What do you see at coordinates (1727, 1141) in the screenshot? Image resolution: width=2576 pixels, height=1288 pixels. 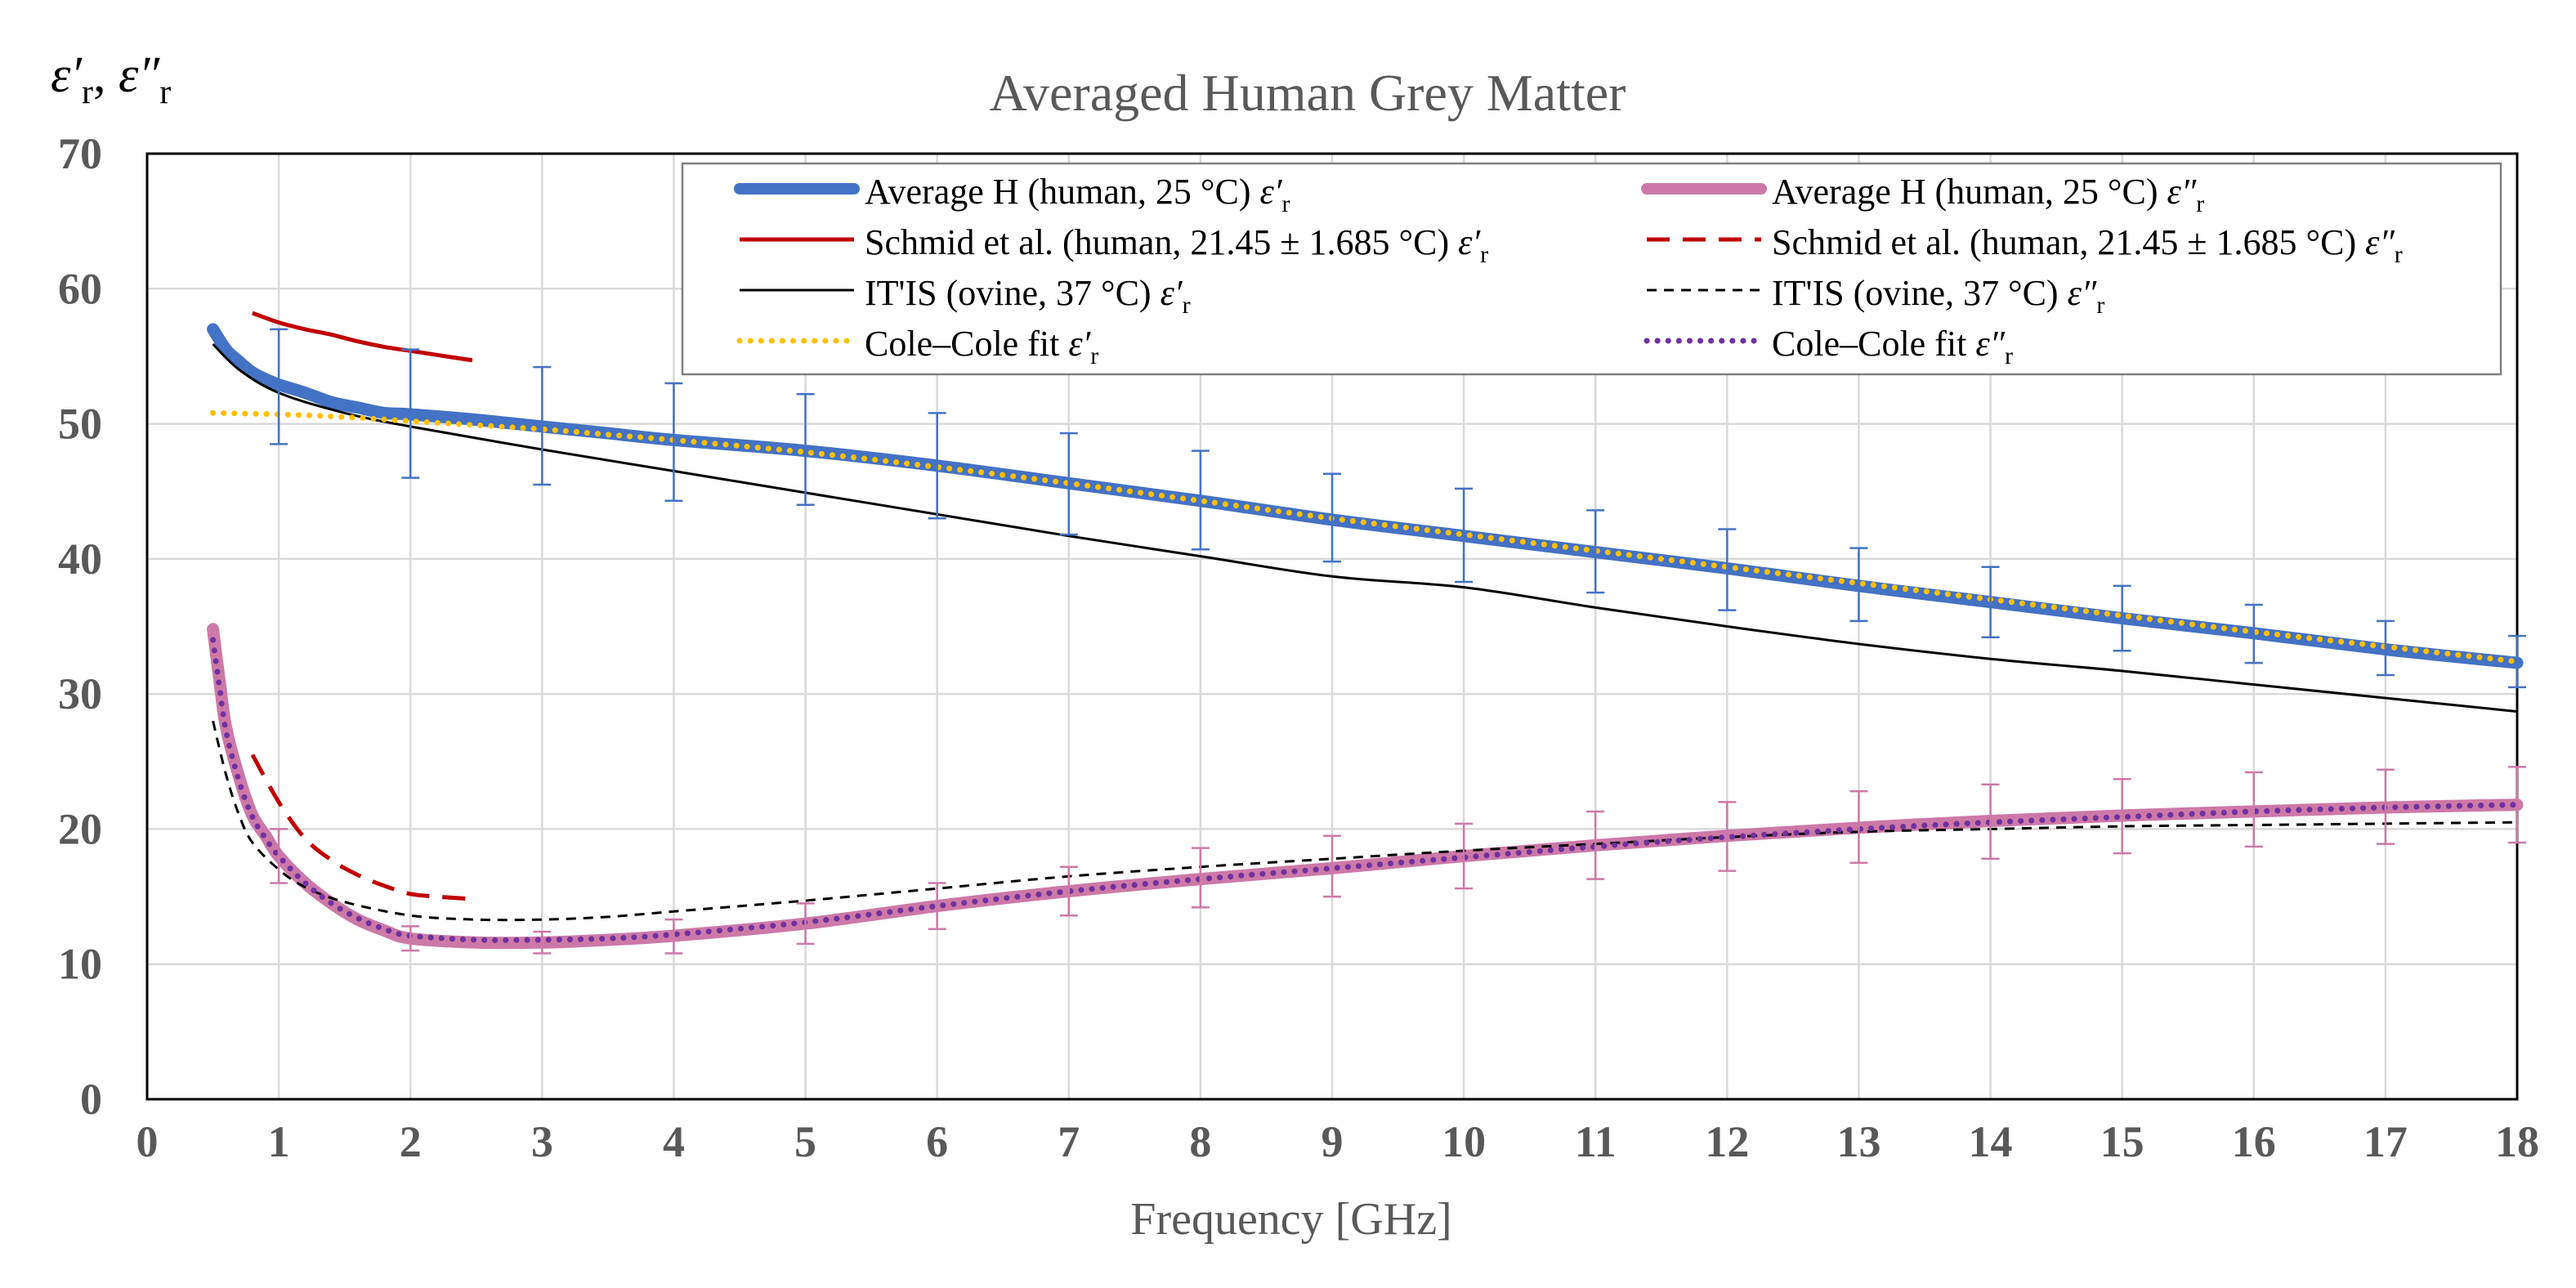 I see `x-tick-label: 12` at bounding box center [1727, 1141].